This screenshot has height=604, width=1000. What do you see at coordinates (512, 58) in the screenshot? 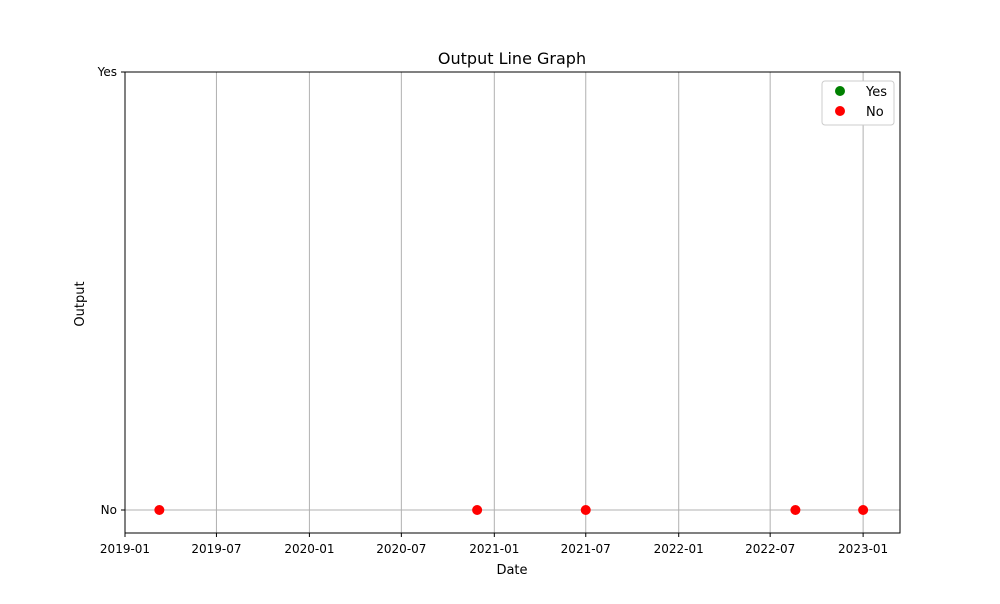
I see `chart-title: Output Line Graph` at bounding box center [512, 58].